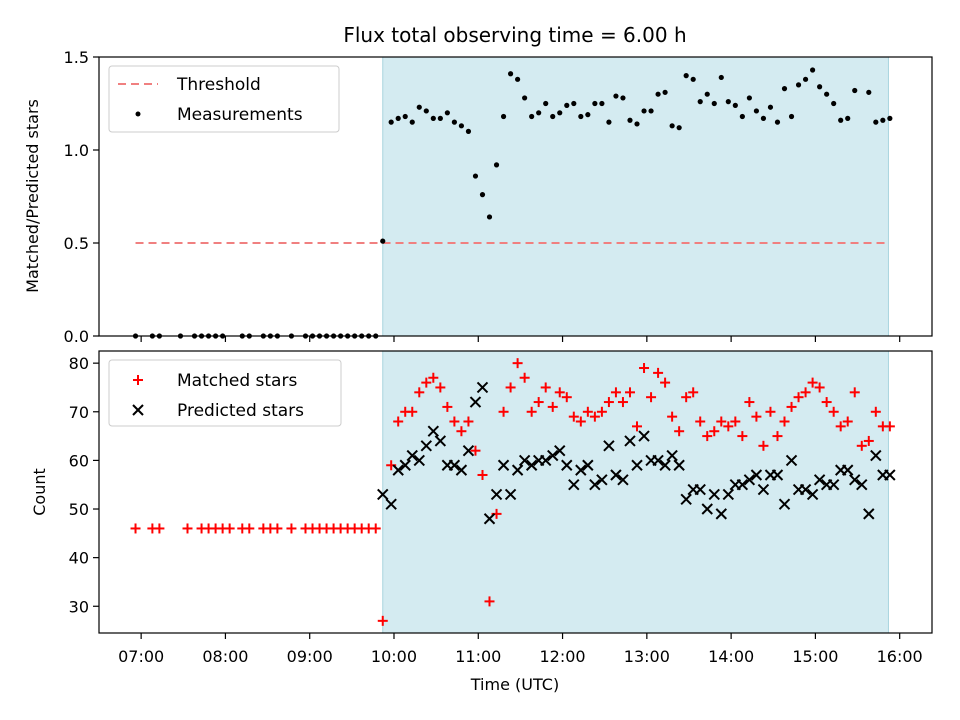 The height and width of the screenshot is (720, 960). What do you see at coordinates (900, 656) in the screenshot?
I see `bottom-x-tick-label: 16:00` at bounding box center [900, 656].